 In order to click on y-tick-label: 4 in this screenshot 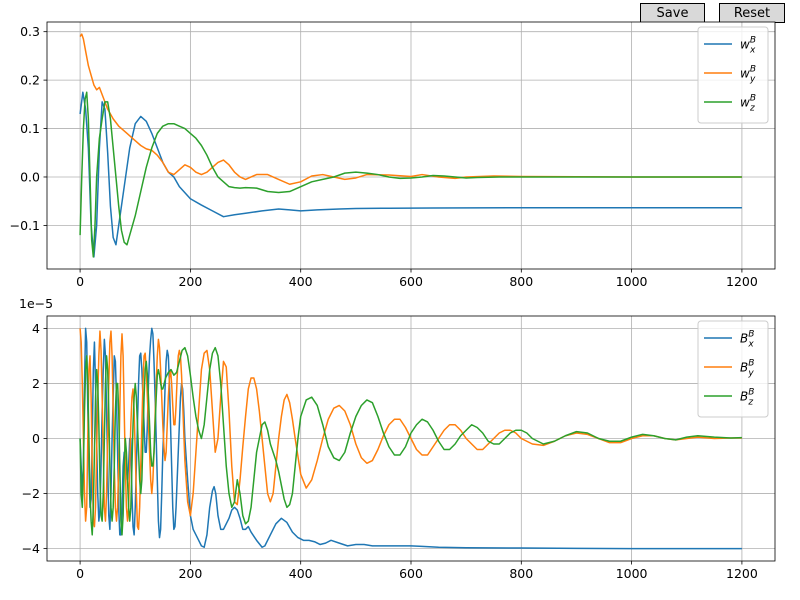, I will do `click(36, 328)`.